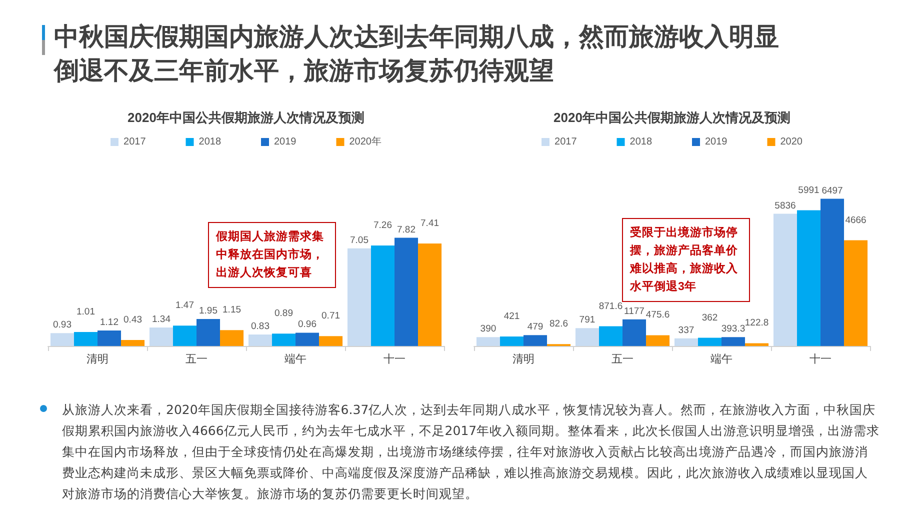 The image size is (920, 518). I want to click on data-label: 0.96, so click(307, 324).